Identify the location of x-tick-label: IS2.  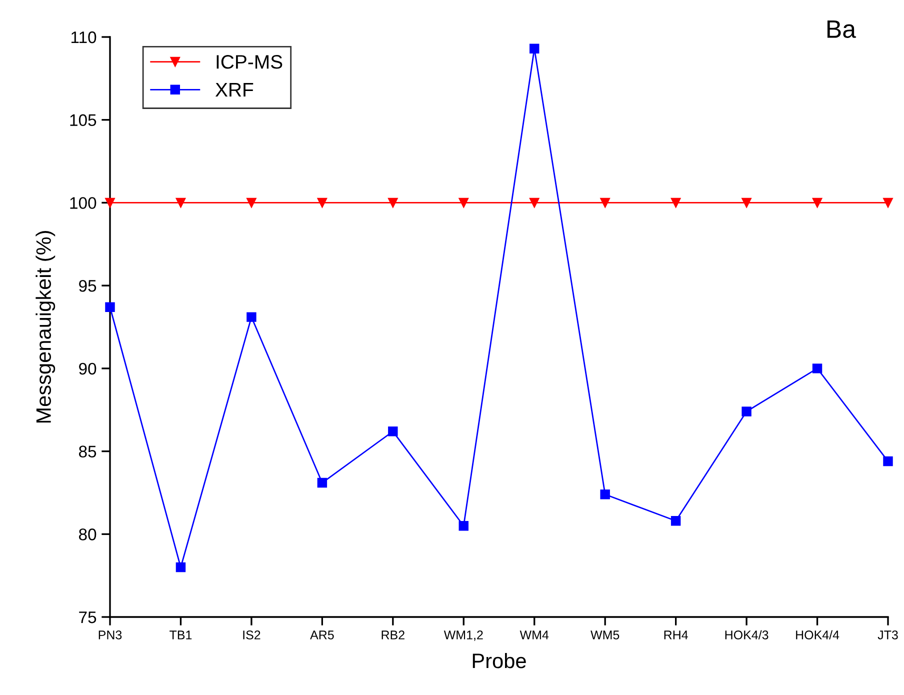
(251, 635).